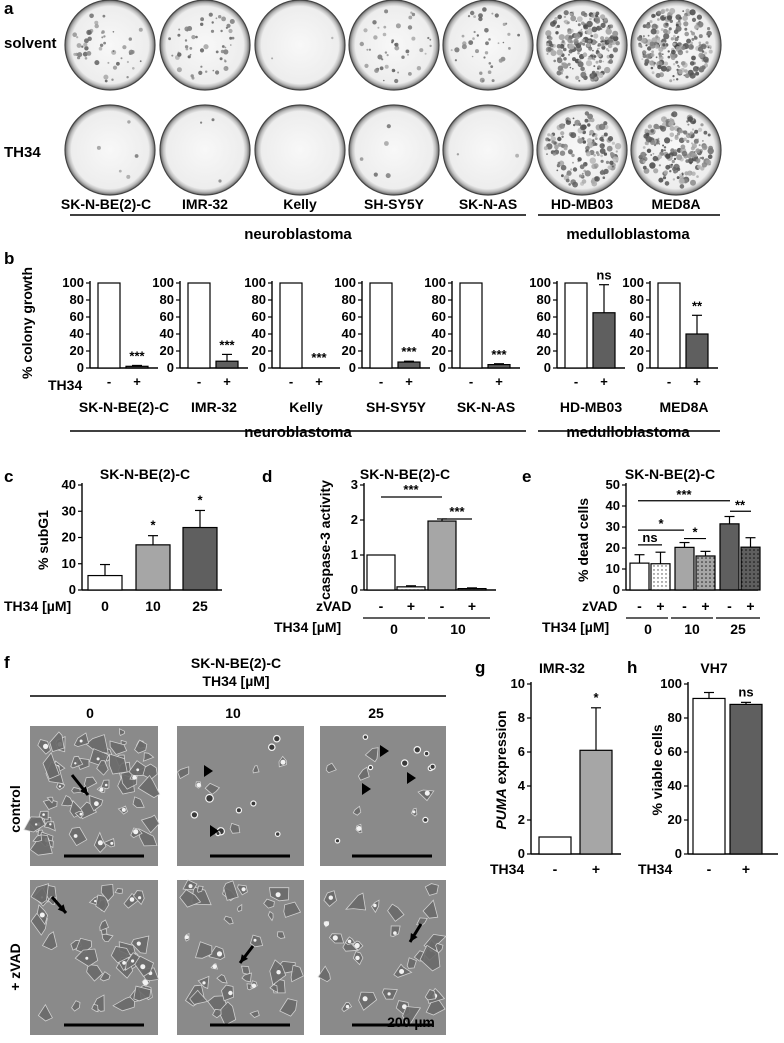 This screenshot has width=784, height=1043. Describe the element at coordinates (214, 407) in the screenshot. I see `x-cell-line: IMR-32` at that location.